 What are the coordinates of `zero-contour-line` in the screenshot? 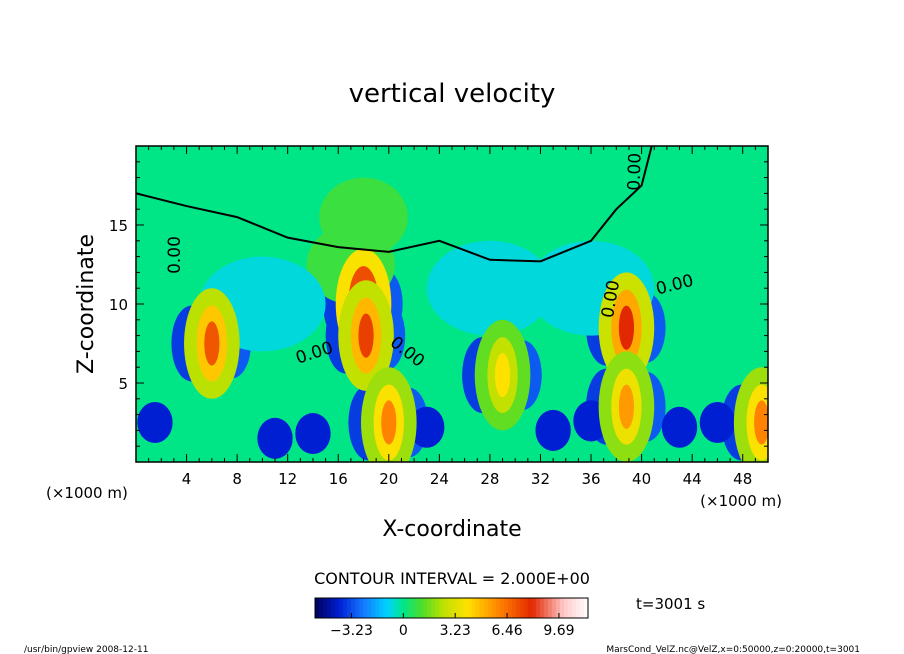 It's located at (394, 204).